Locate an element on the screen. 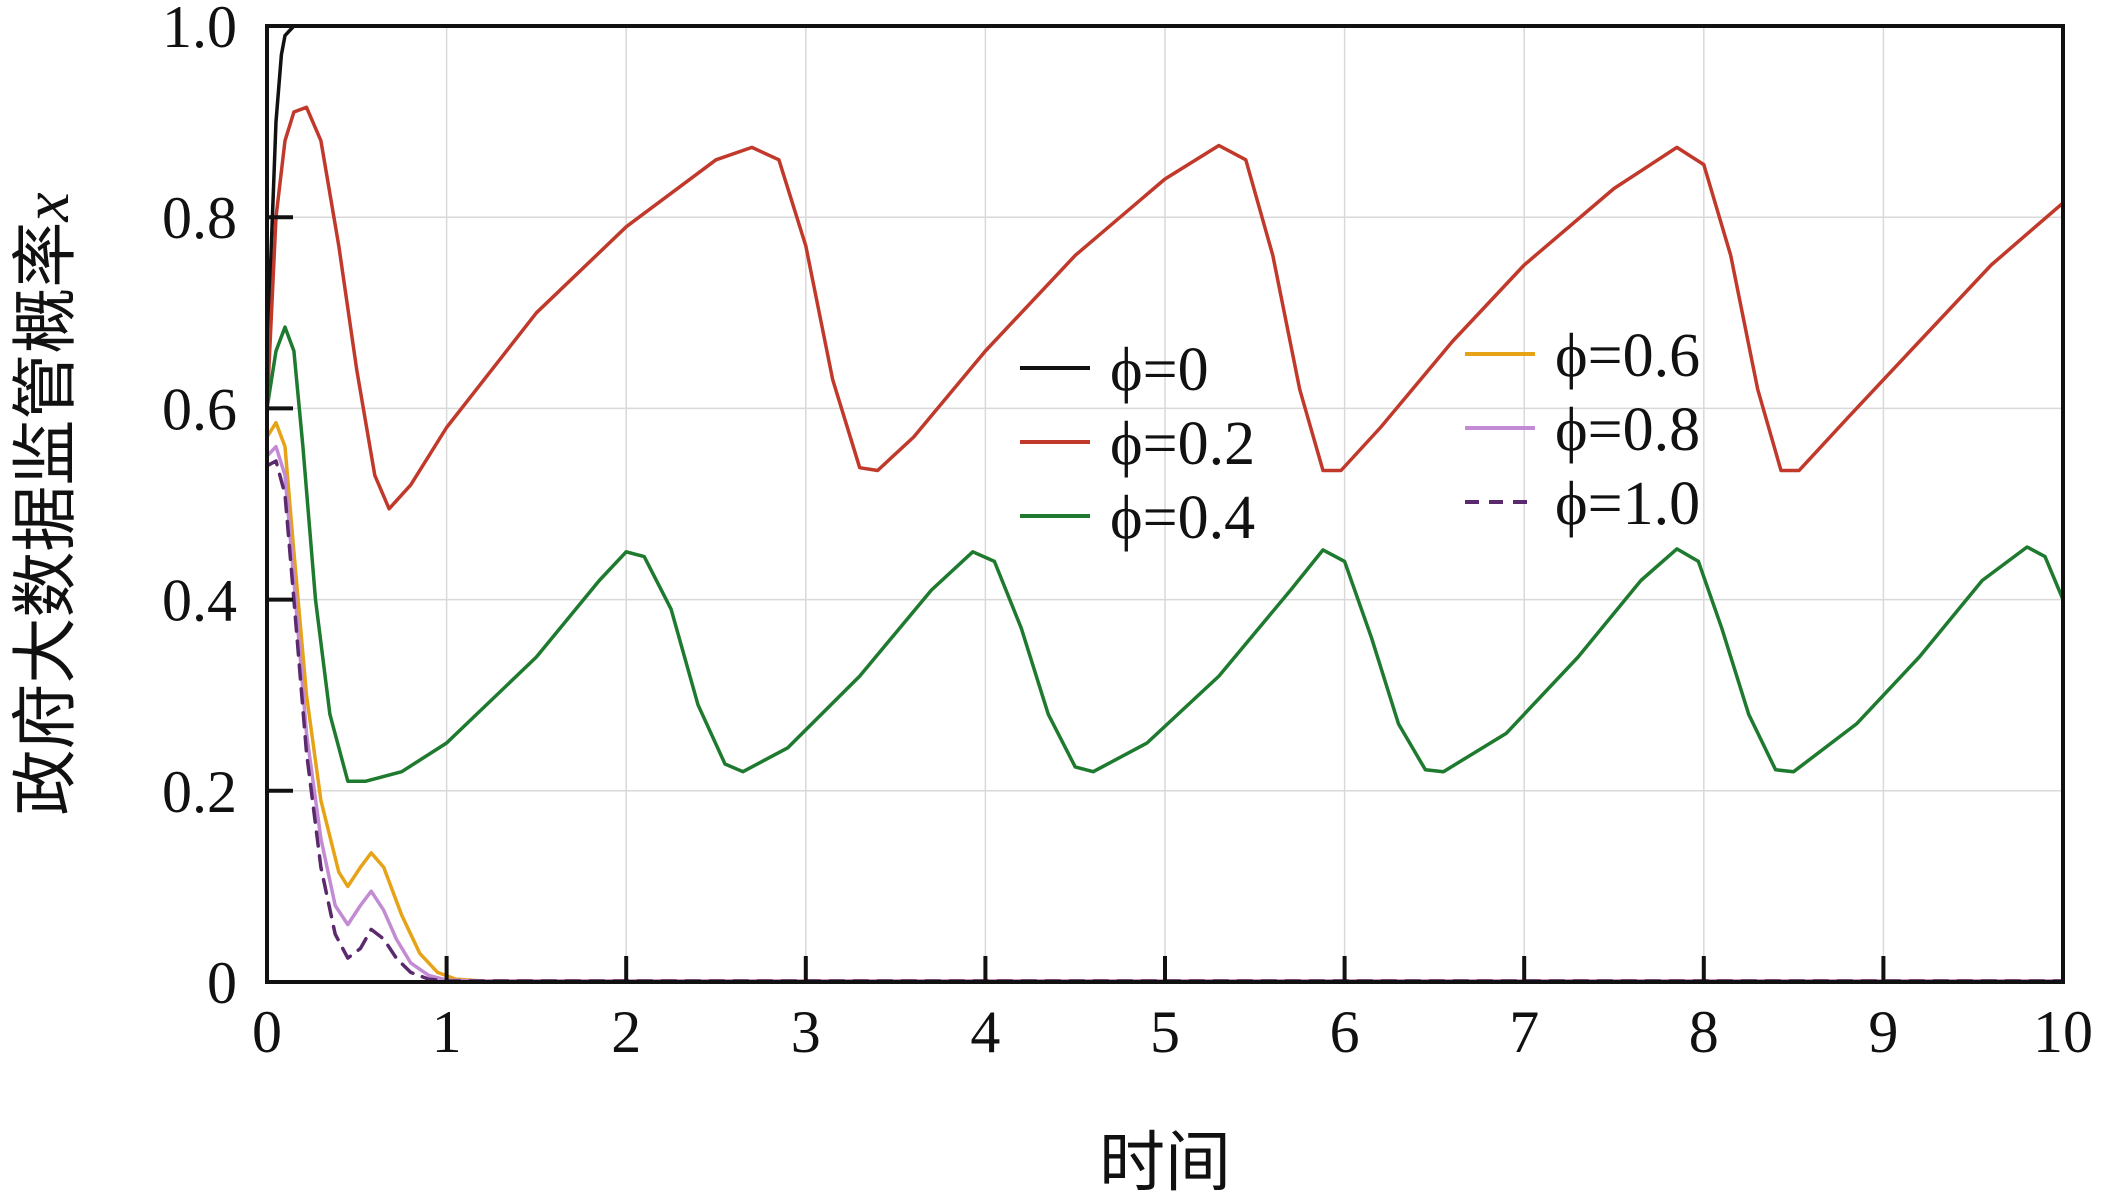 Image resolution: width=2111 pixels, height=1202 pixels. legend: ϕ=0ϕ=0.2ϕ=0.4 ϕ=0.6ϕ=0.8ϕ=1.0 is located at coordinates (1360, 437).